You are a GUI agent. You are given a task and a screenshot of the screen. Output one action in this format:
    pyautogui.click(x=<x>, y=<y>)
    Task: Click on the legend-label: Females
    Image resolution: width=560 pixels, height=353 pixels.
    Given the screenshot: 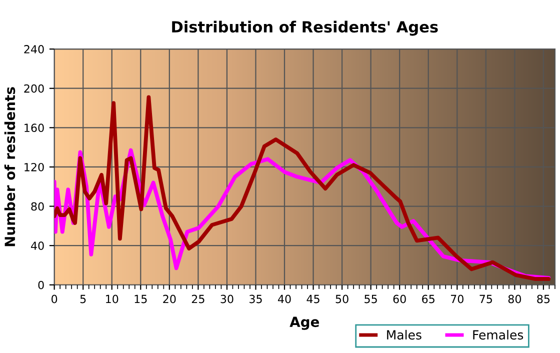 What is the action you would take?
    pyautogui.click(x=498, y=335)
    